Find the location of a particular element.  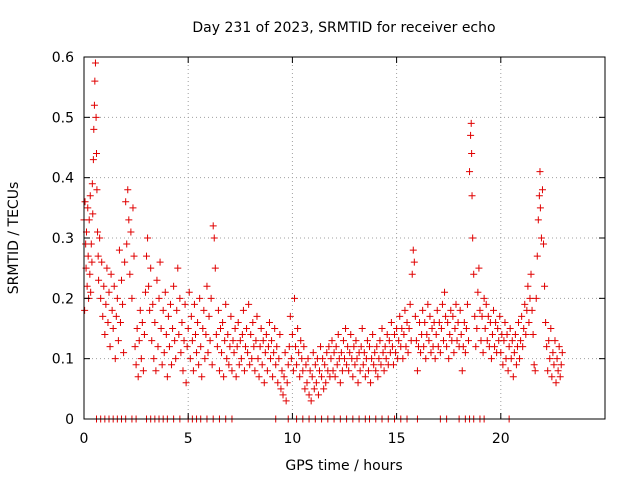

y-tick-label: 0.4 is located at coordinates (63, 179).